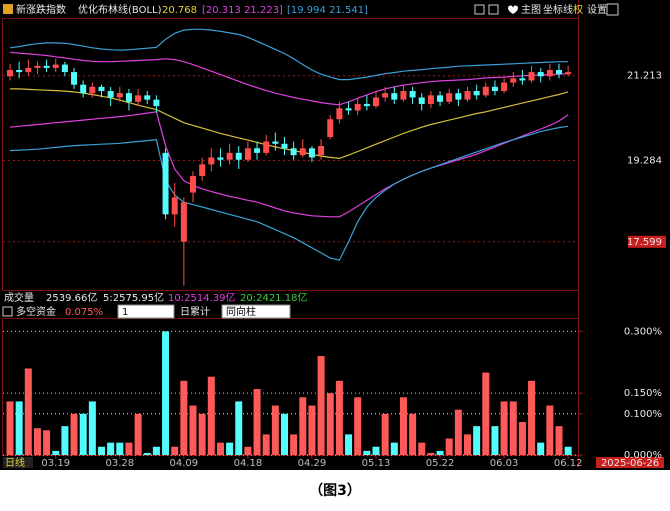 The height and width of the screenshot is (511, 670). What do you see at coordinates (558, 9) in the screenshot?
I see `toolbar-coord: 坐标线` at bounding box center [558, 9].